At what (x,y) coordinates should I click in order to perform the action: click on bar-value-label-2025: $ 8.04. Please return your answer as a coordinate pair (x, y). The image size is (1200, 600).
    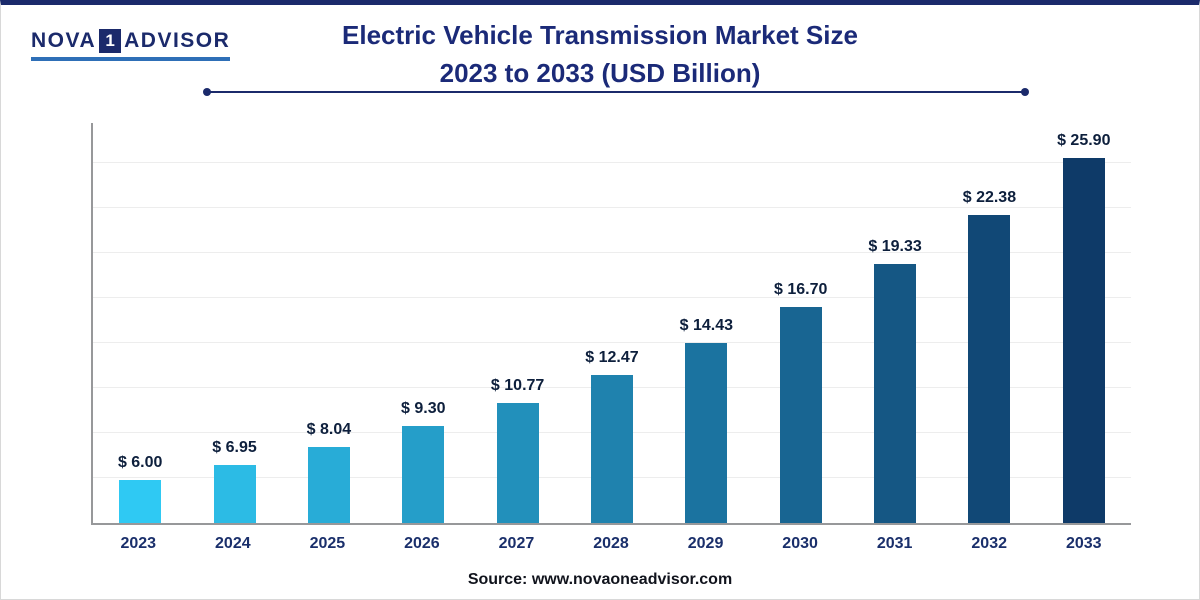
    Looking at the image, I should click on (329, 429).